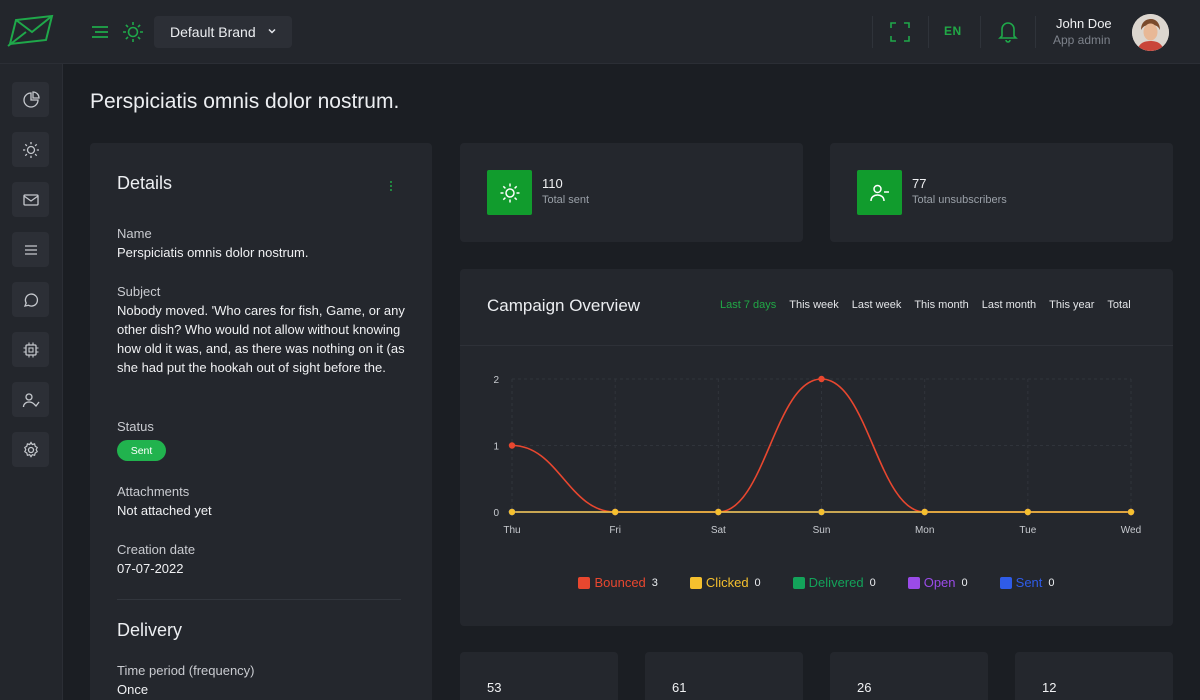 This screenshot has height=700, width=1200. I want to click on x-tick-label: Thu, so click(511, 530).